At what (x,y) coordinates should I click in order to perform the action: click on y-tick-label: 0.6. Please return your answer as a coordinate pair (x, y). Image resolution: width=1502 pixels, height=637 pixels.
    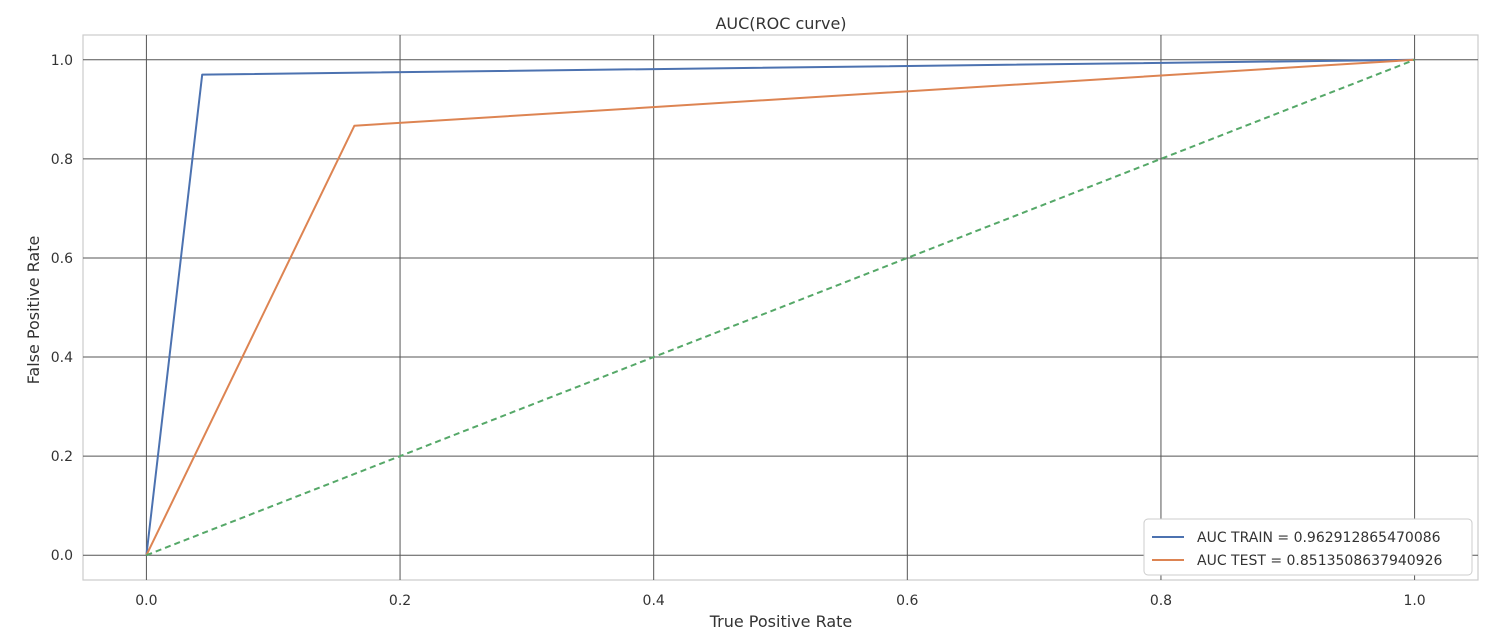
    Looking at the image, I should click on (62, 259).